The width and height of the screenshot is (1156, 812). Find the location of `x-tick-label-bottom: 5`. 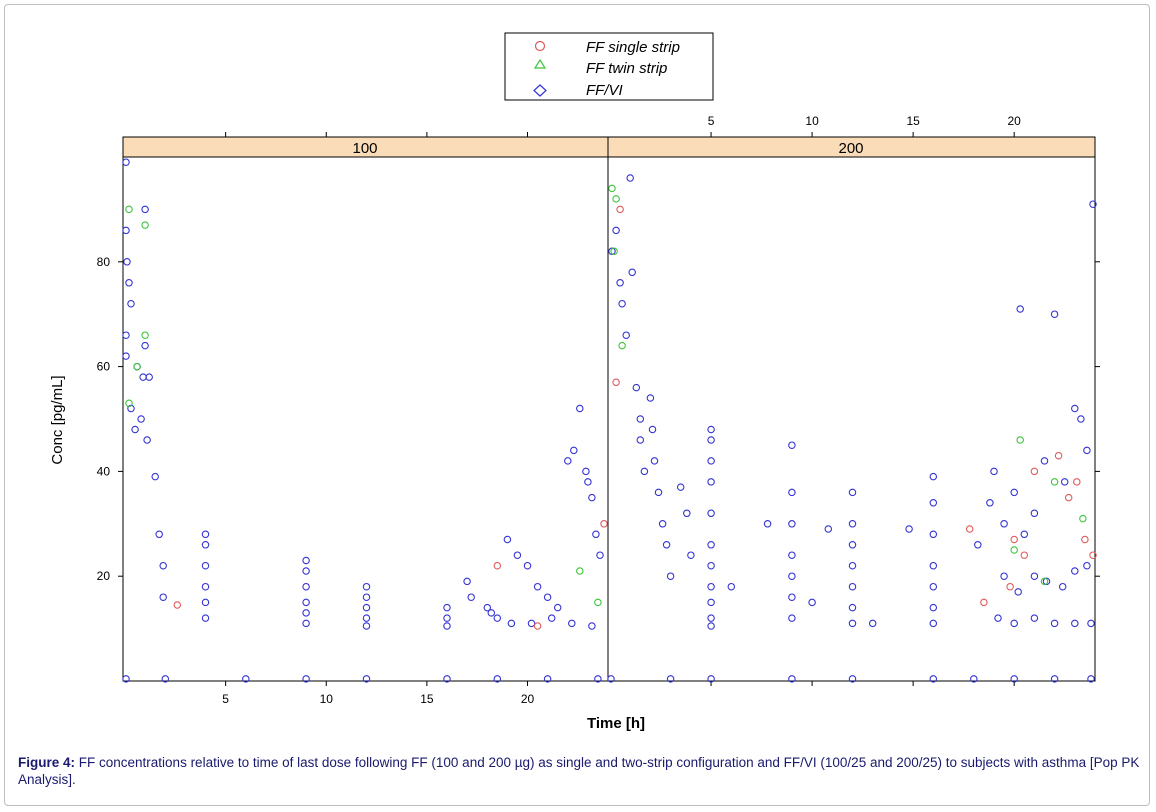

x-tick-label-bottom: 5 is located at coordinates (225, 699).